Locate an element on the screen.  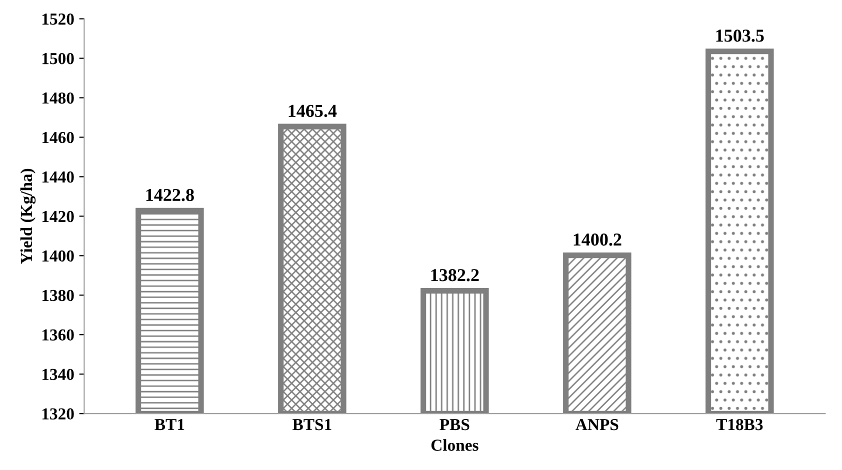
x-tick-label: T18B3 is located at coordinates (739, 424).